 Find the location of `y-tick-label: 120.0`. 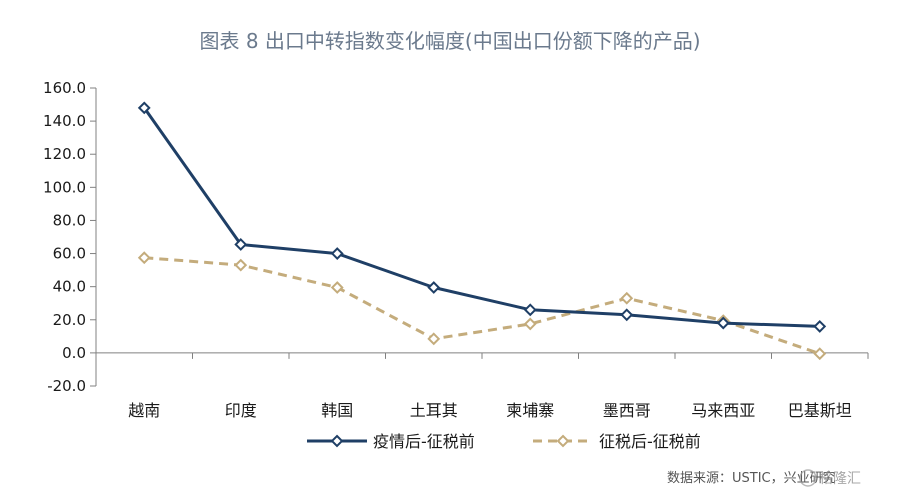

y-tick-label: 120.0 is located at coordinates (64, 154).